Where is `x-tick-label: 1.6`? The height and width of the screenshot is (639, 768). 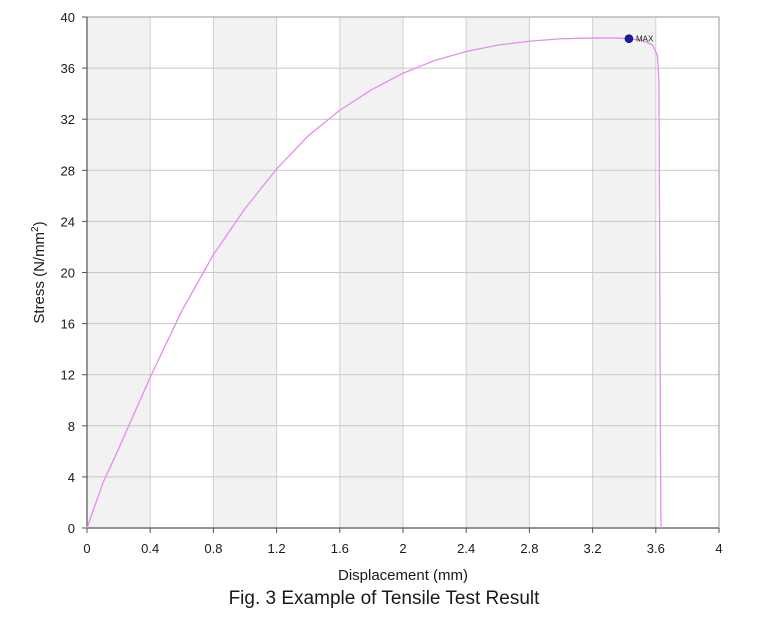
x-tick-label: 1.6 is located at coordinates (340, 548).